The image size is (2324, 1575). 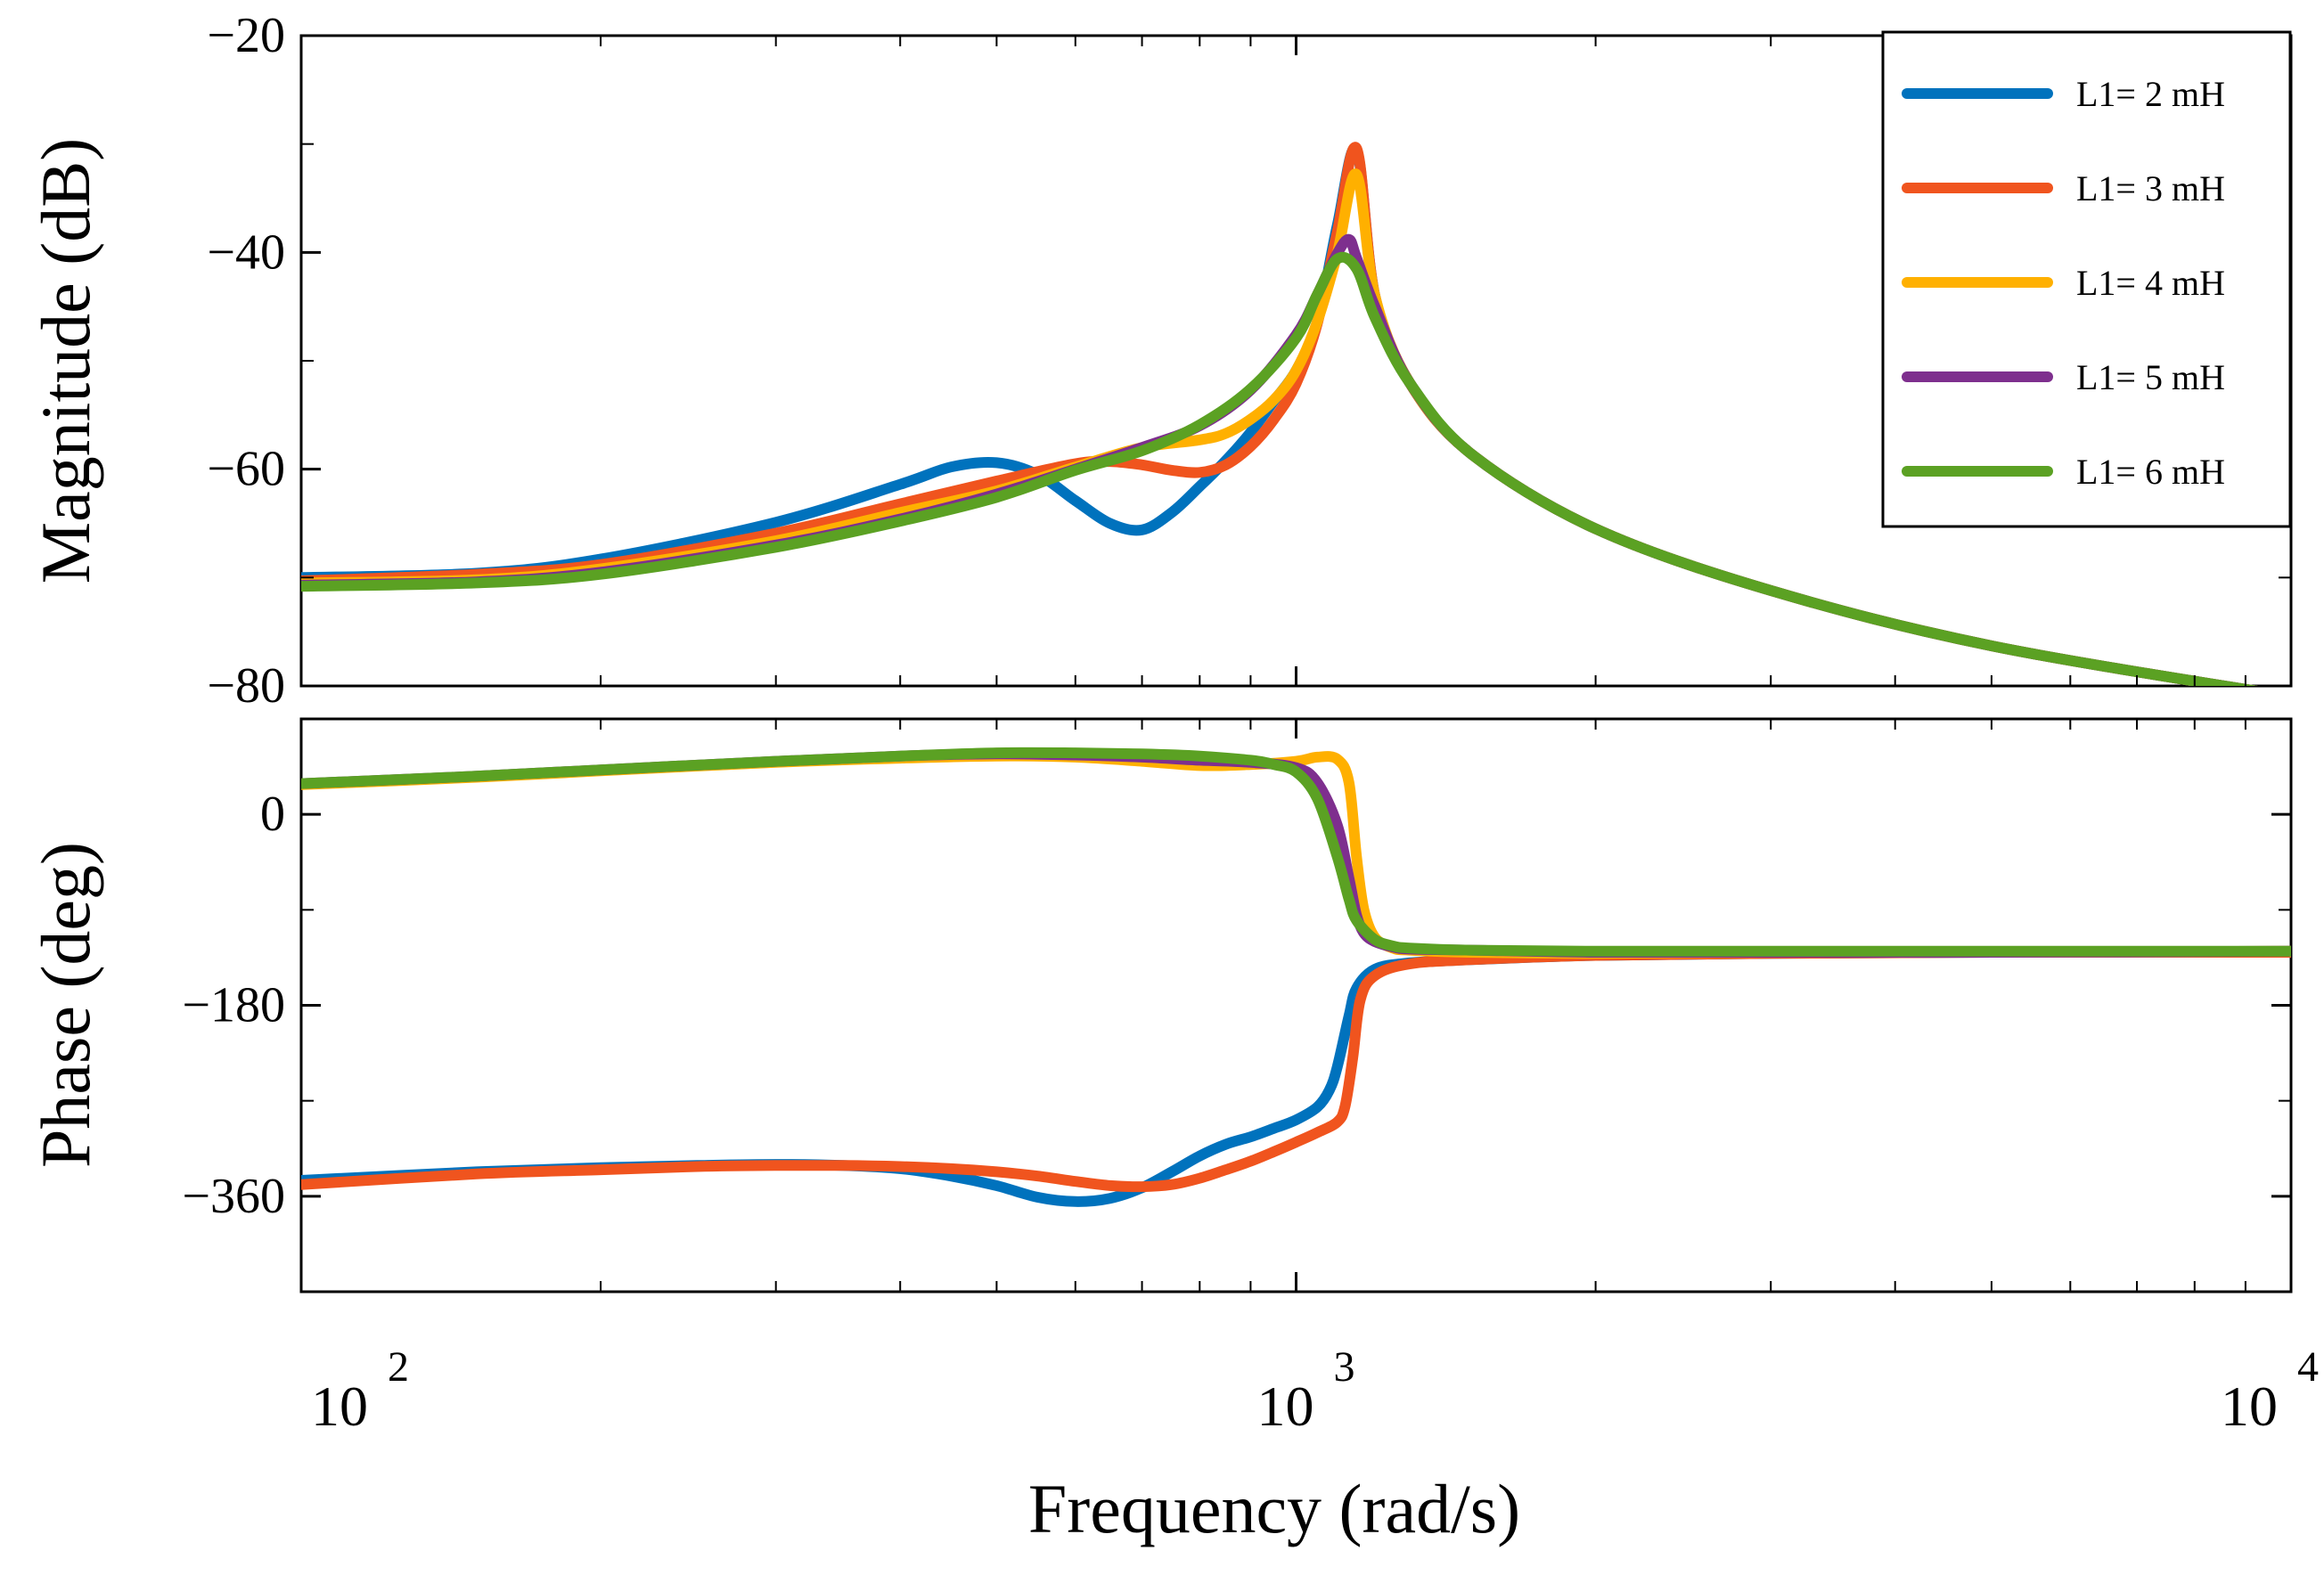 I want to click on x-tick-labels: 10 2 10 3 10 4, so click(x=1315, y=1391).